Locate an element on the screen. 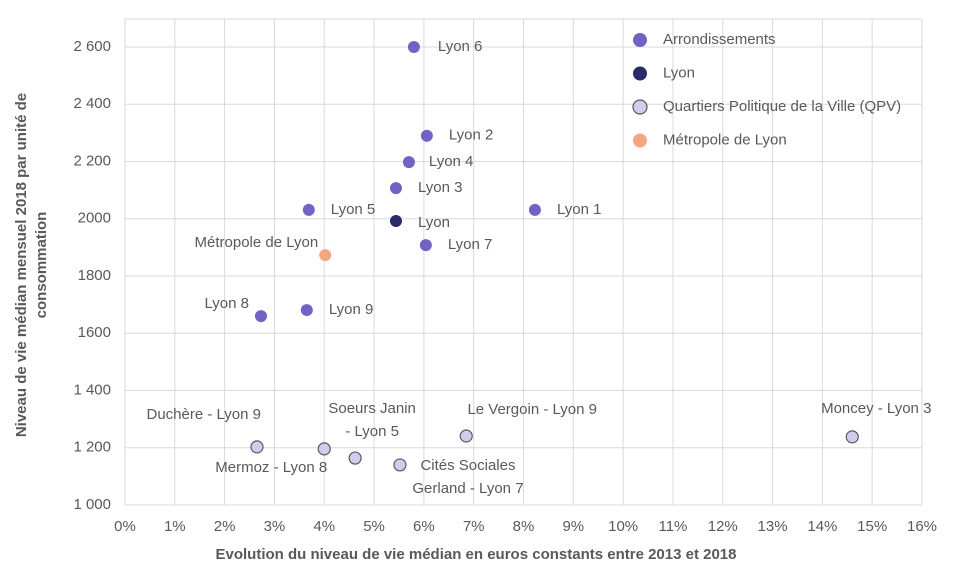  x-tick-label: 0% is located at coordinates (125, 526).